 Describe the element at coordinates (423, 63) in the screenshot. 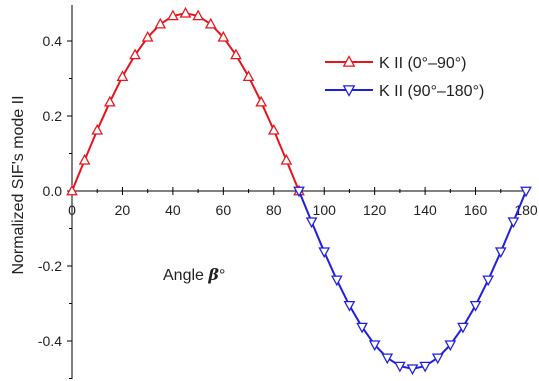

I see `legend-label: K II (0°–90°)` at that location.